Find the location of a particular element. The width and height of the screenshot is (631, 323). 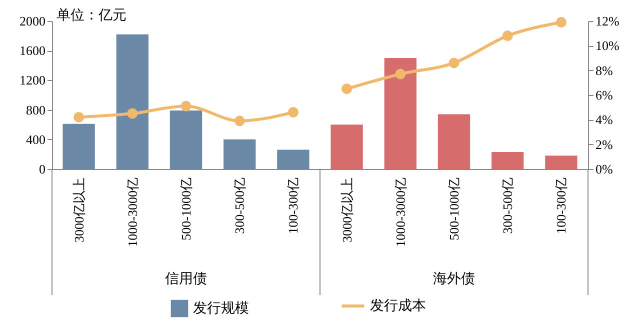

y2-tick-label: 0% is located at coordinates (604, 169).